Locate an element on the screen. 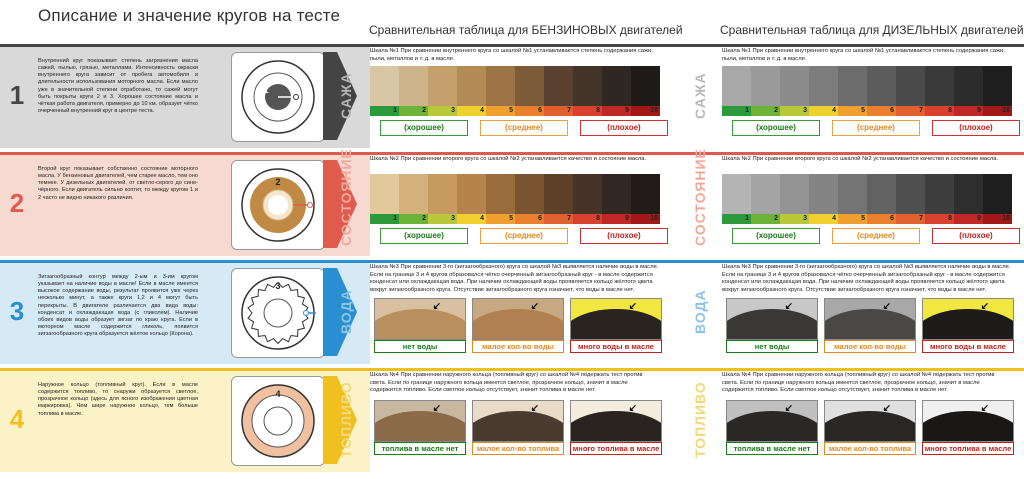  row-number: 1 is located at coordinates (17, 95).